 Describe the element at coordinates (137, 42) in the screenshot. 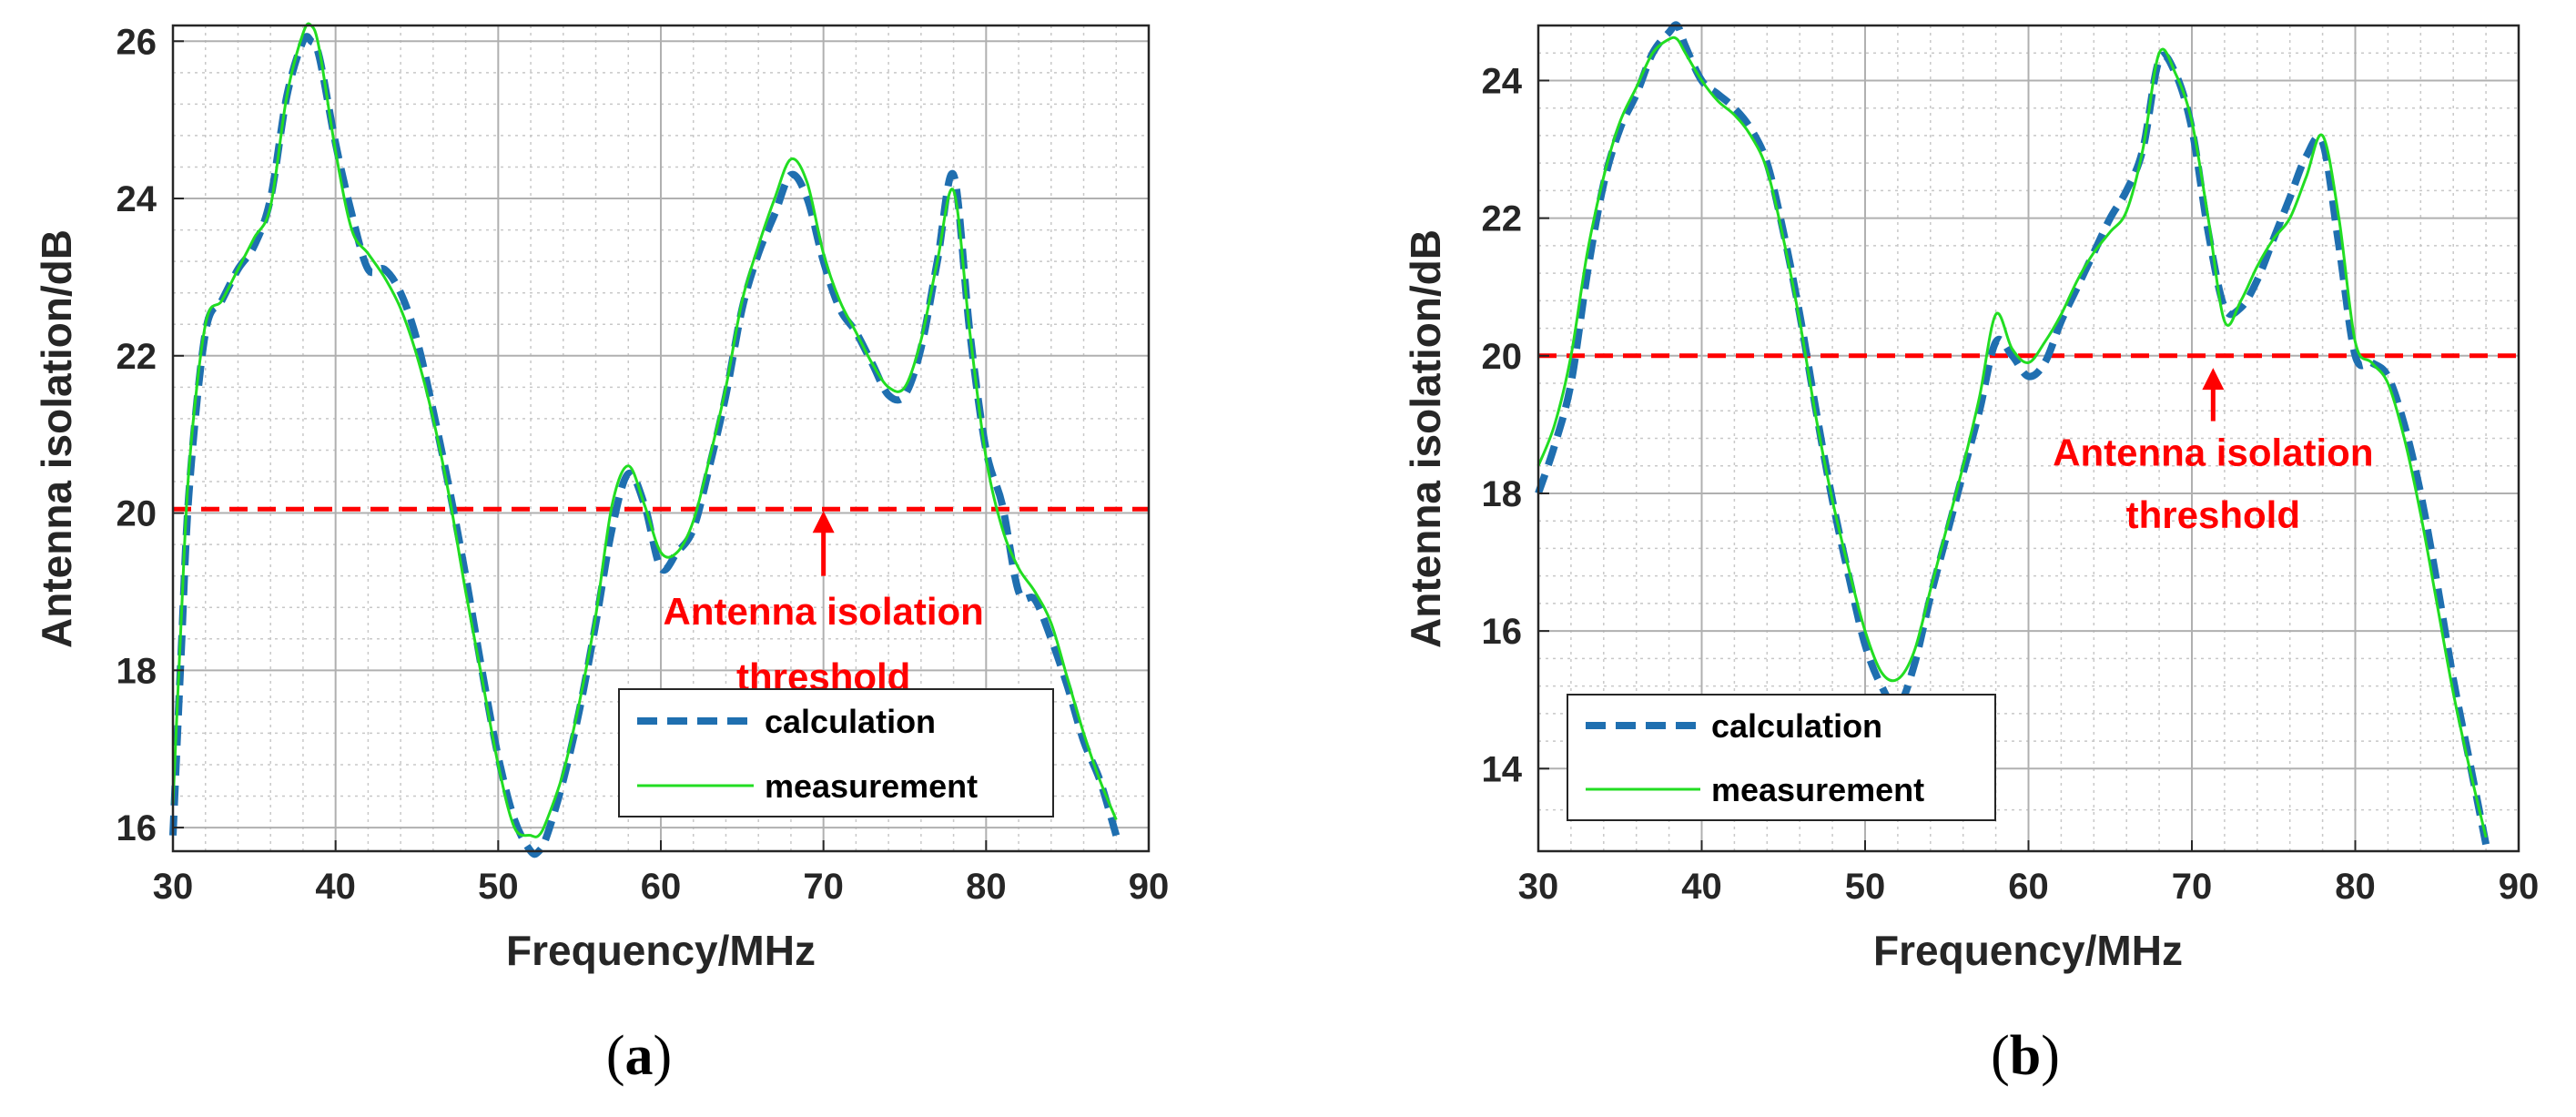

I see `chart-panel-a-y-tick-label: 26` at that location.